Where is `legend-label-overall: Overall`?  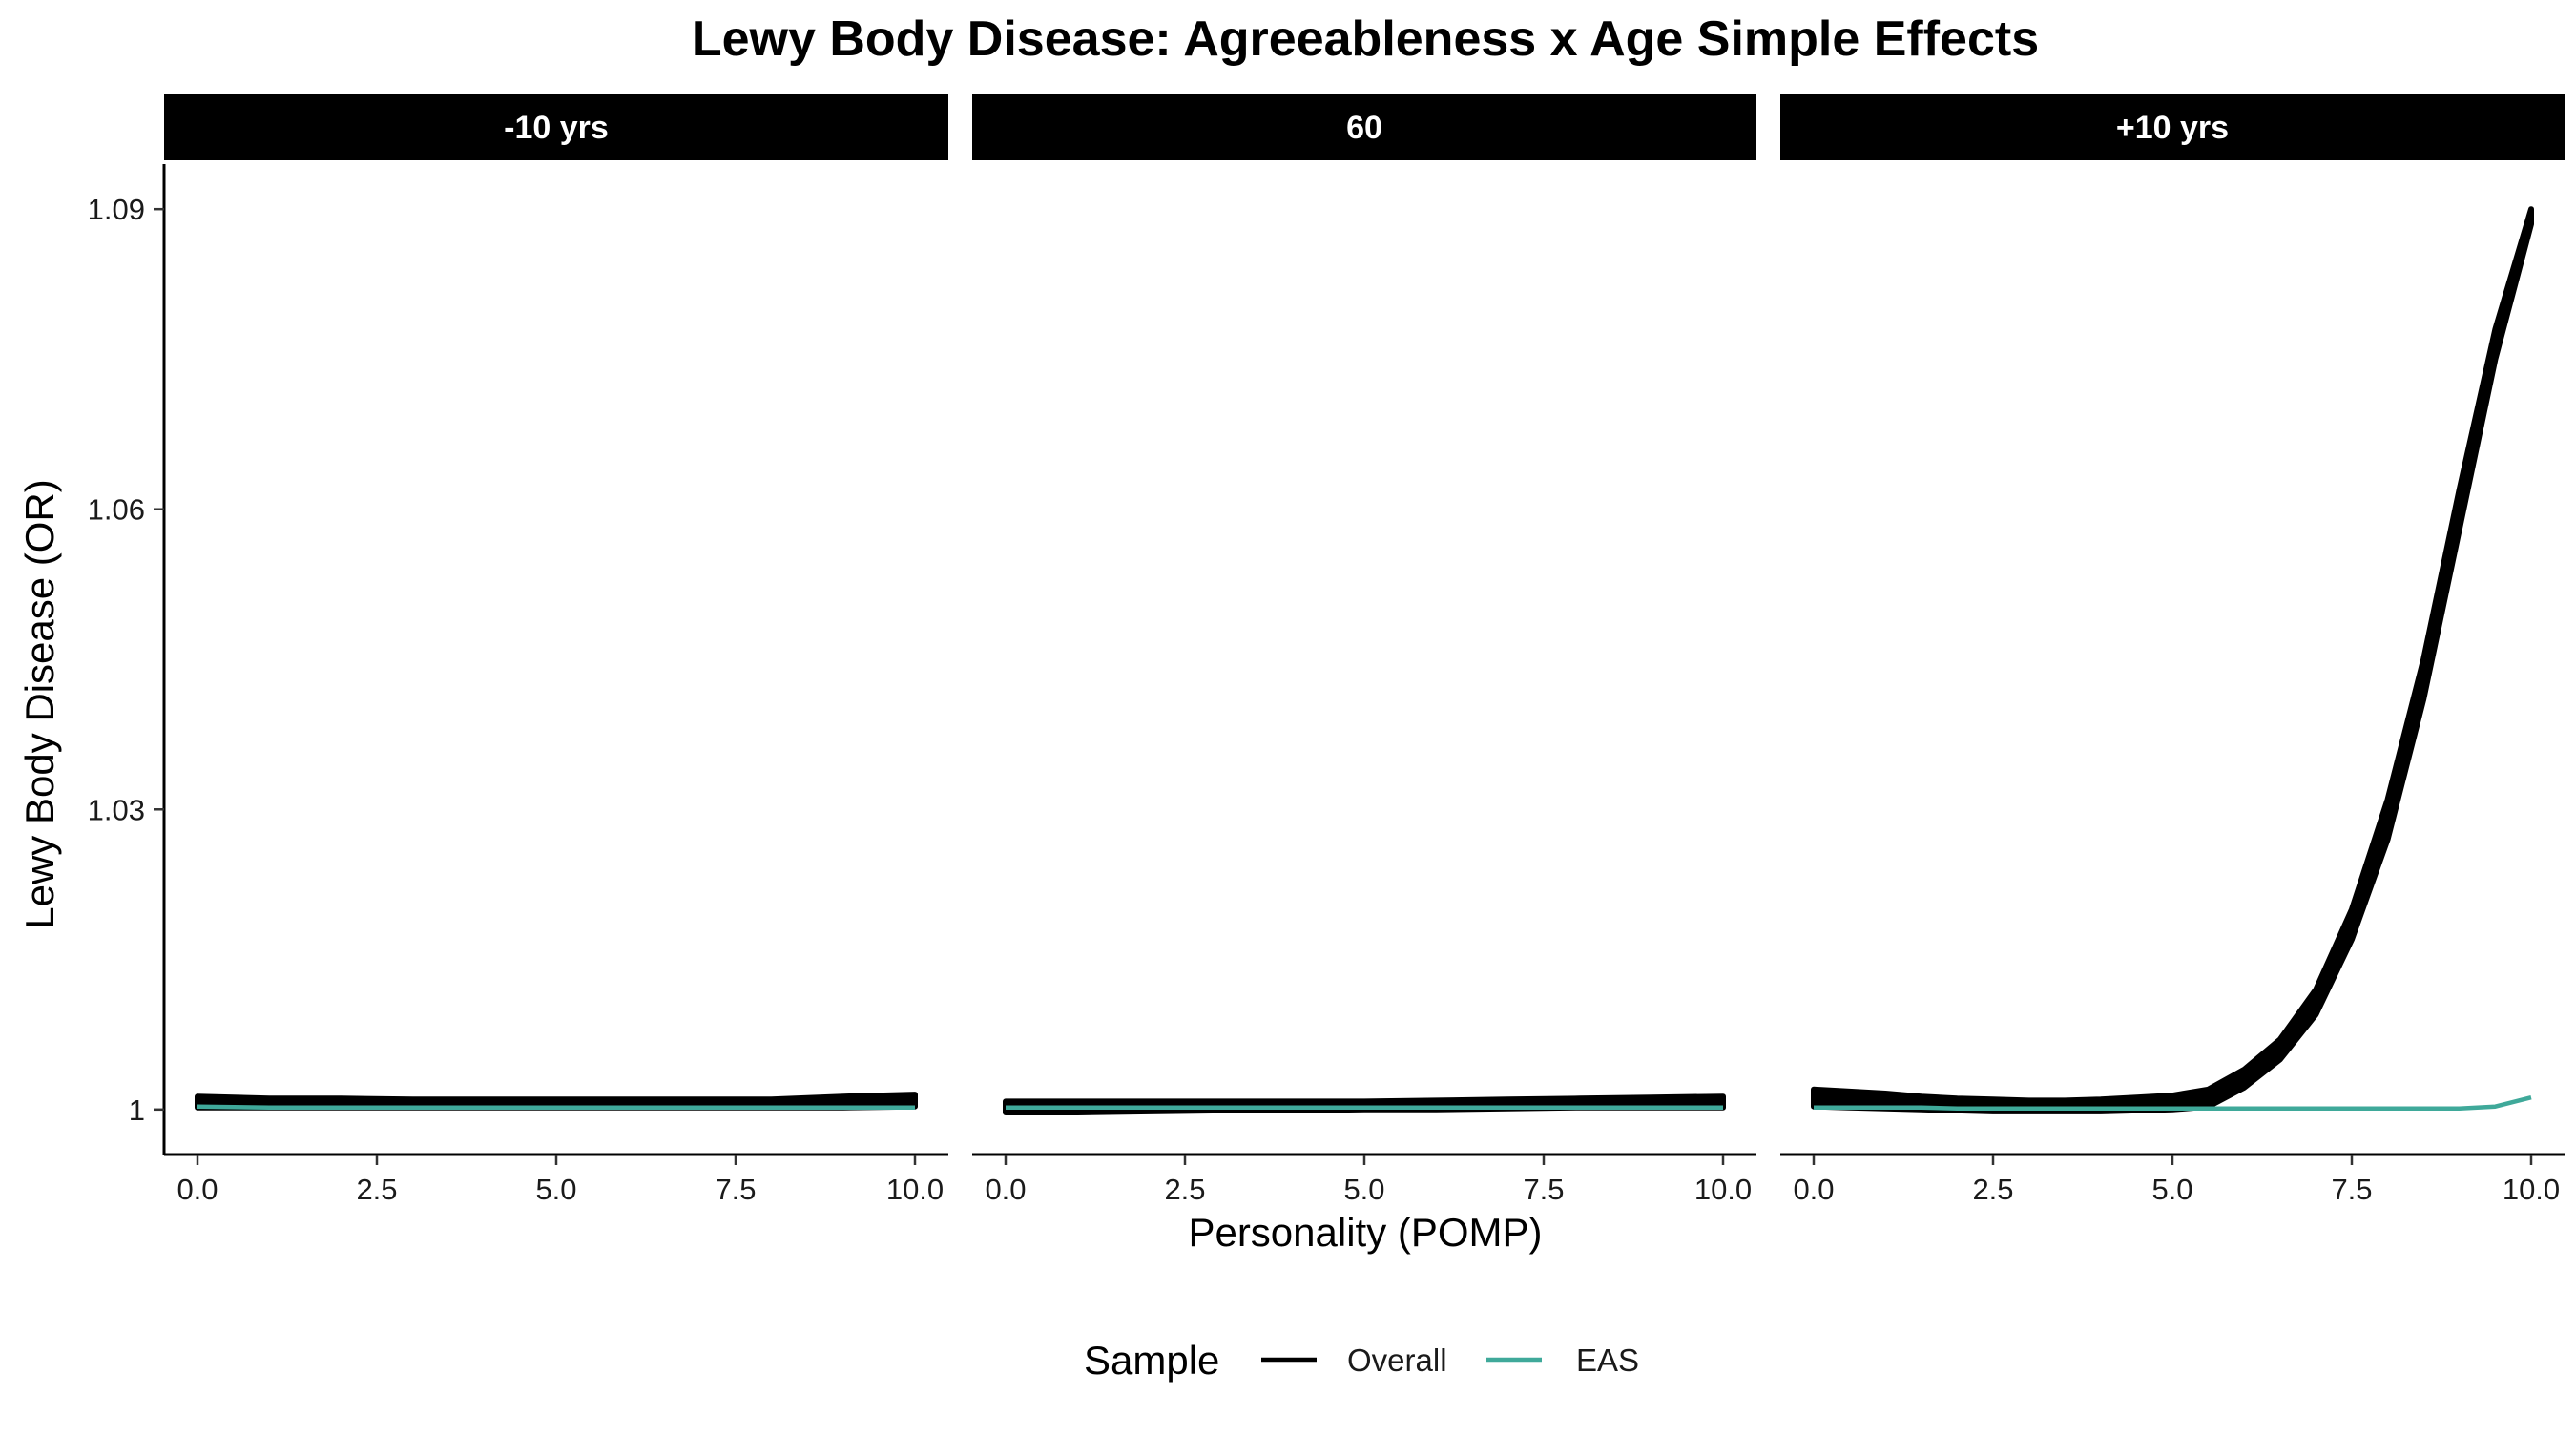 legend-label-overall: Overall is located at coordinates (1397, 1360).